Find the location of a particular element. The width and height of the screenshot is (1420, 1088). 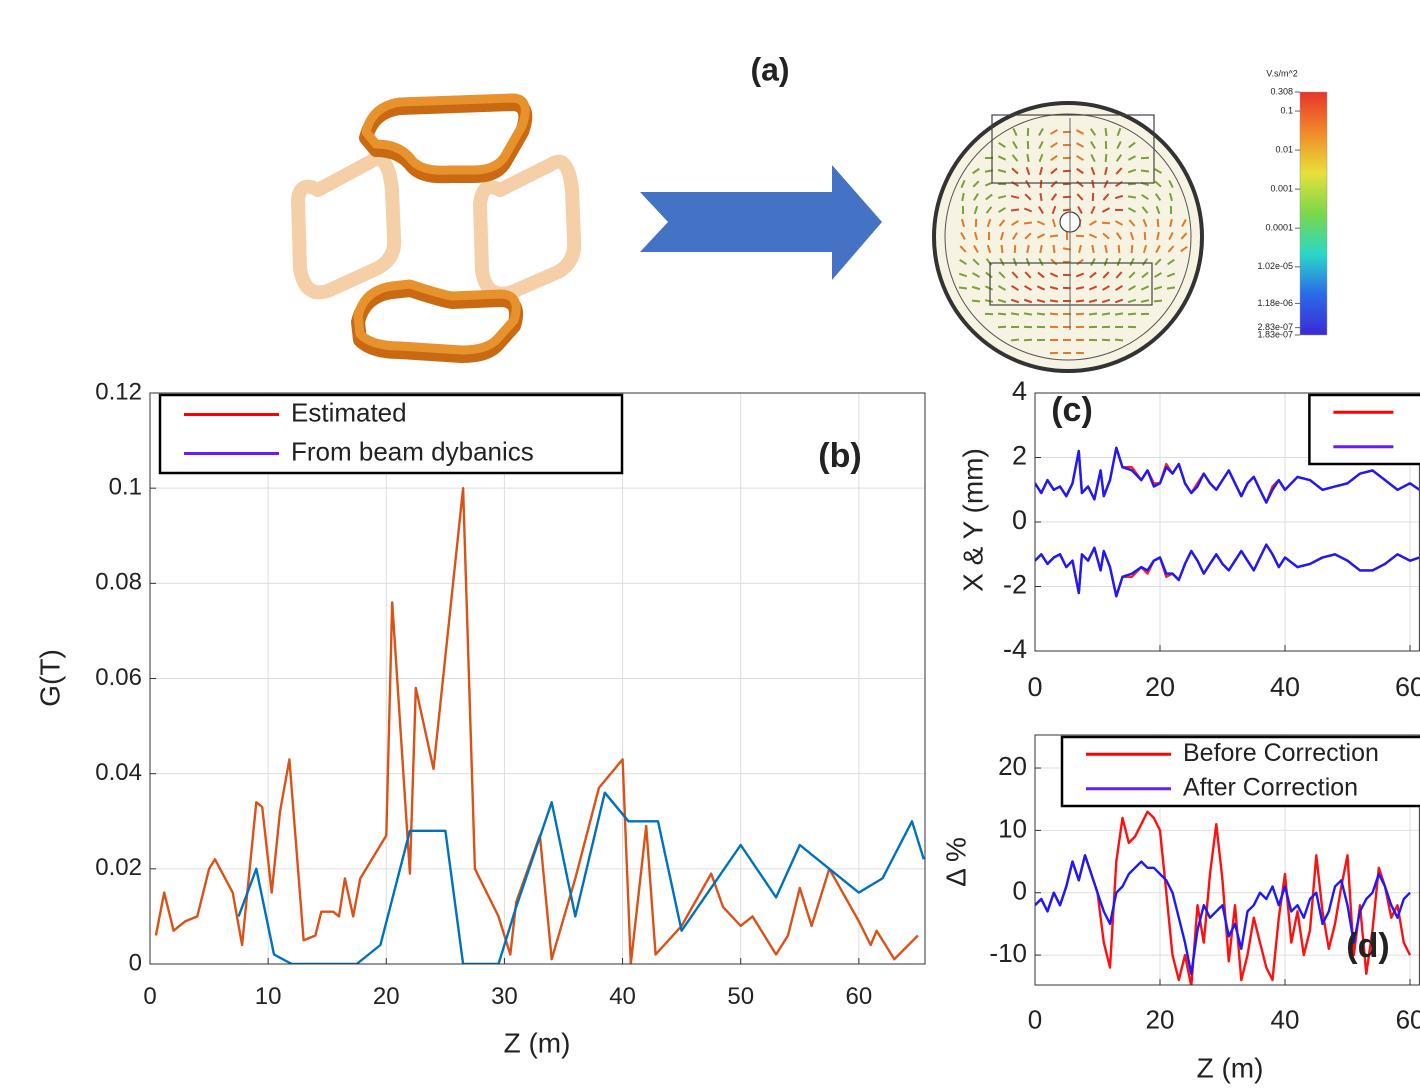

y-tick-label: 0.04 is located at coordinates (118, 772).